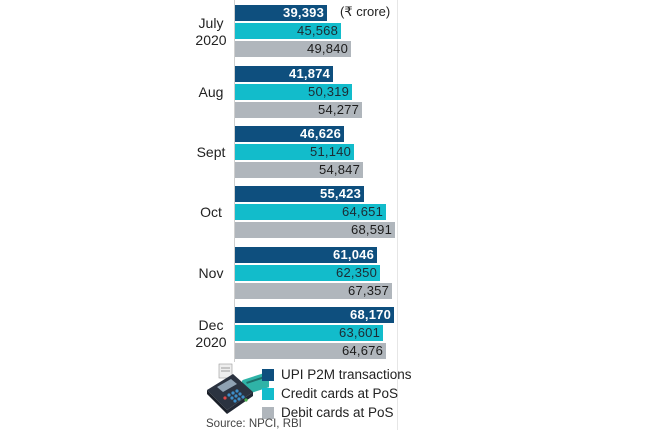  Describe the element at coordinates (397, 215) in the screenshot. I see `chart-right-border` at that location.